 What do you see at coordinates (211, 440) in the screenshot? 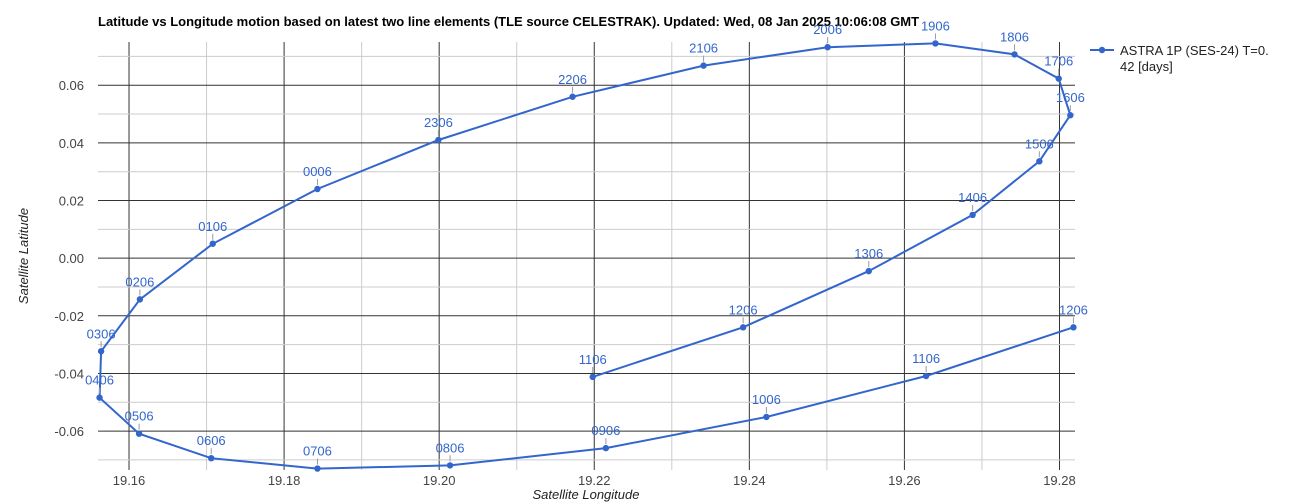
I see `point-label: 0606` at bounding box center [211, 440].